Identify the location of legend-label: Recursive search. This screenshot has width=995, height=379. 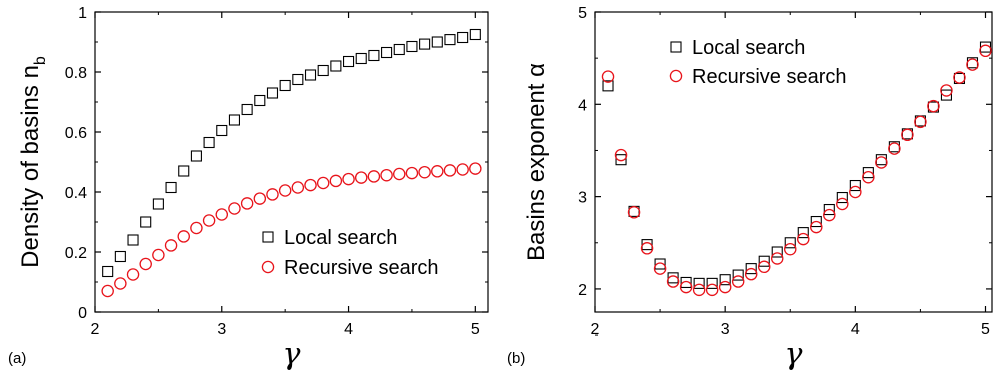
(769, 77).